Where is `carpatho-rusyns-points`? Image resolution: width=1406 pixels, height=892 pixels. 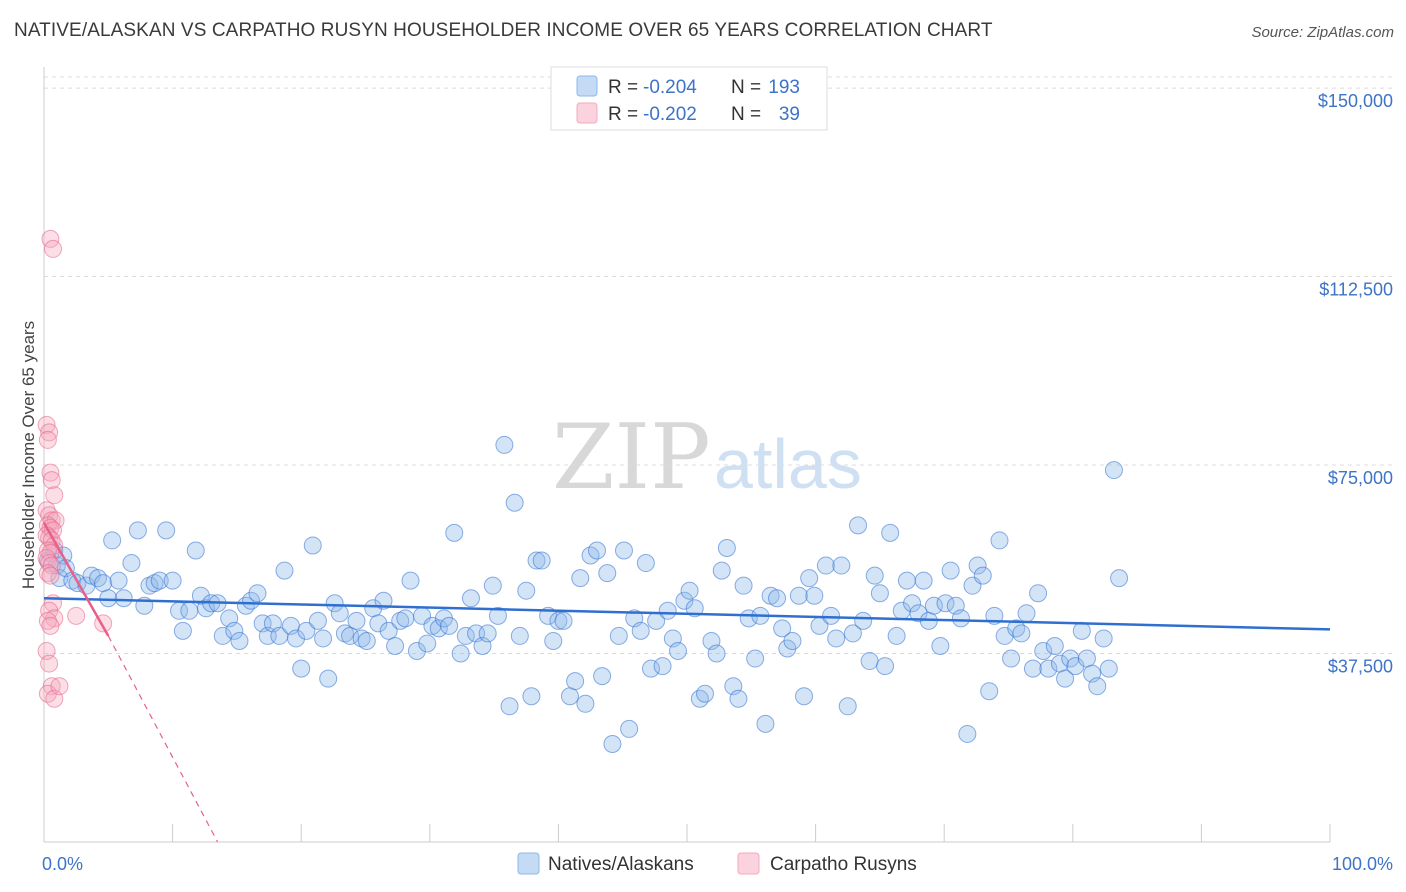
carpatho-rusyns-points is located at coordinates (75, 468).